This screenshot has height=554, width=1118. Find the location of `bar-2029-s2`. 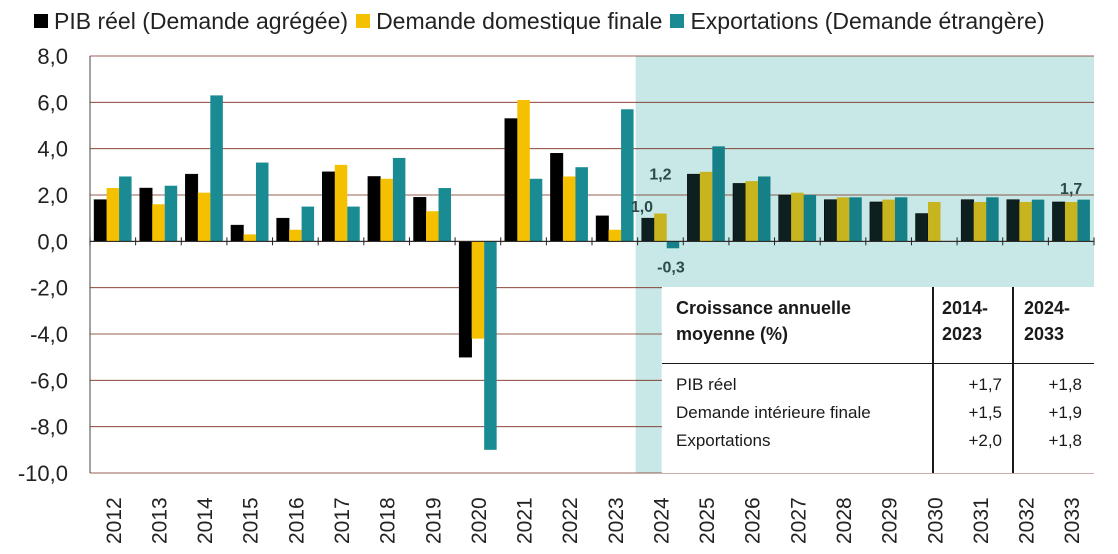

bar-2029-s2 is located at coordinates (901, 219).